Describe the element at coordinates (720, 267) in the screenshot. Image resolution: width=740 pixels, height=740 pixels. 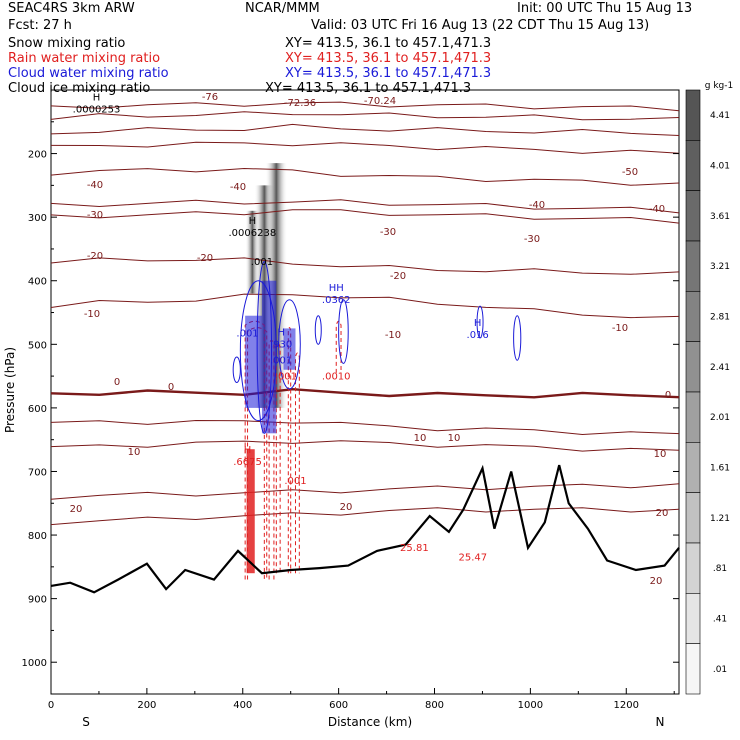
I see `colorbar-label: 3.21` at that location.